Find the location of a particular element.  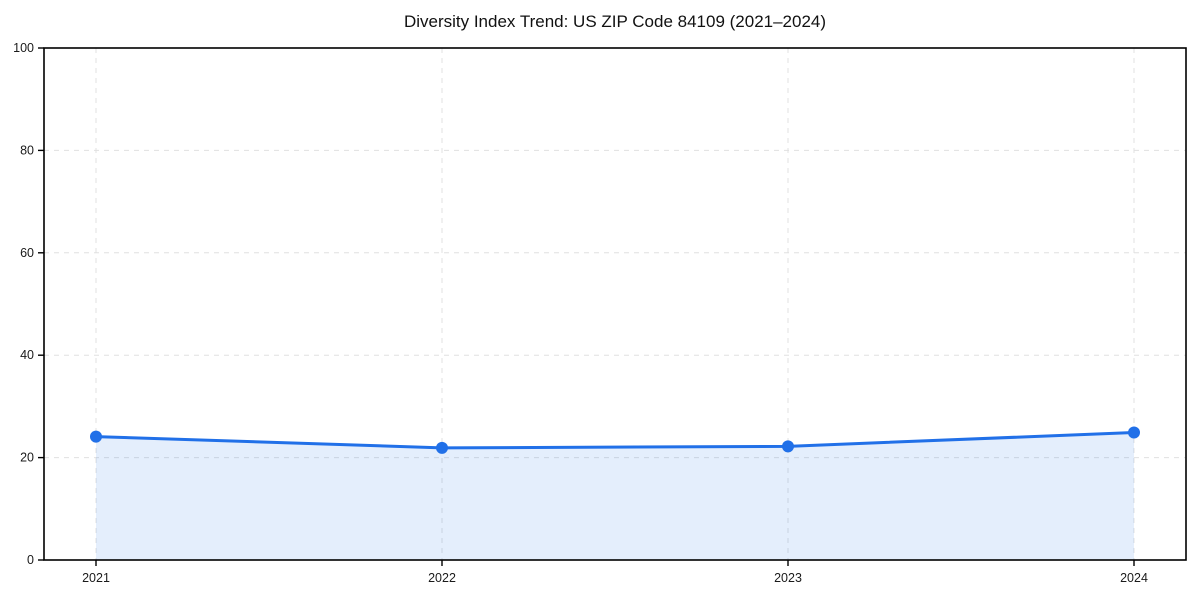

y-tick-label: 0 is located at coordinates (30, 560).